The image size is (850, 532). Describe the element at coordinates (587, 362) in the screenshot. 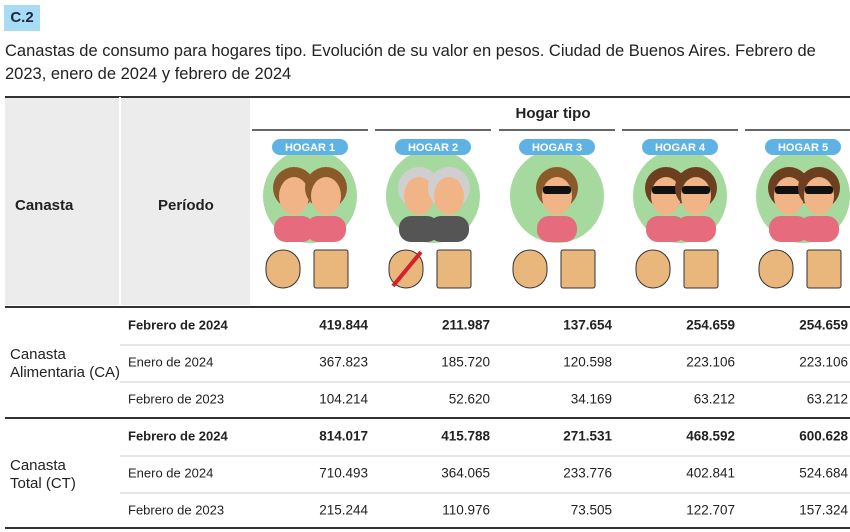

I see `cell-value: 120.598` at that location.